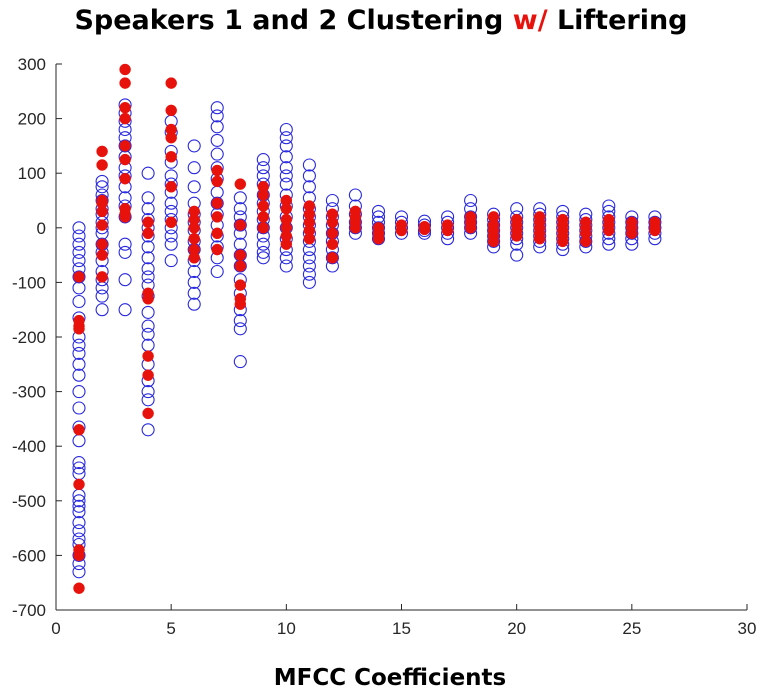  What do you see at coordinates (530, 20) in the screenshot?
I see `title-segment: w/` at bounding box center [530, 20].